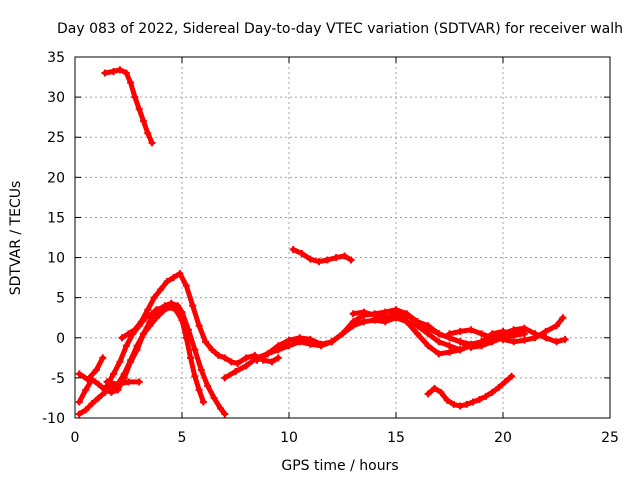 The width and height of the screenshot is (640, 480). Describe the element at coordinates (56, 178) in the screenshot. I see `y-tick-label: 20` at that location.